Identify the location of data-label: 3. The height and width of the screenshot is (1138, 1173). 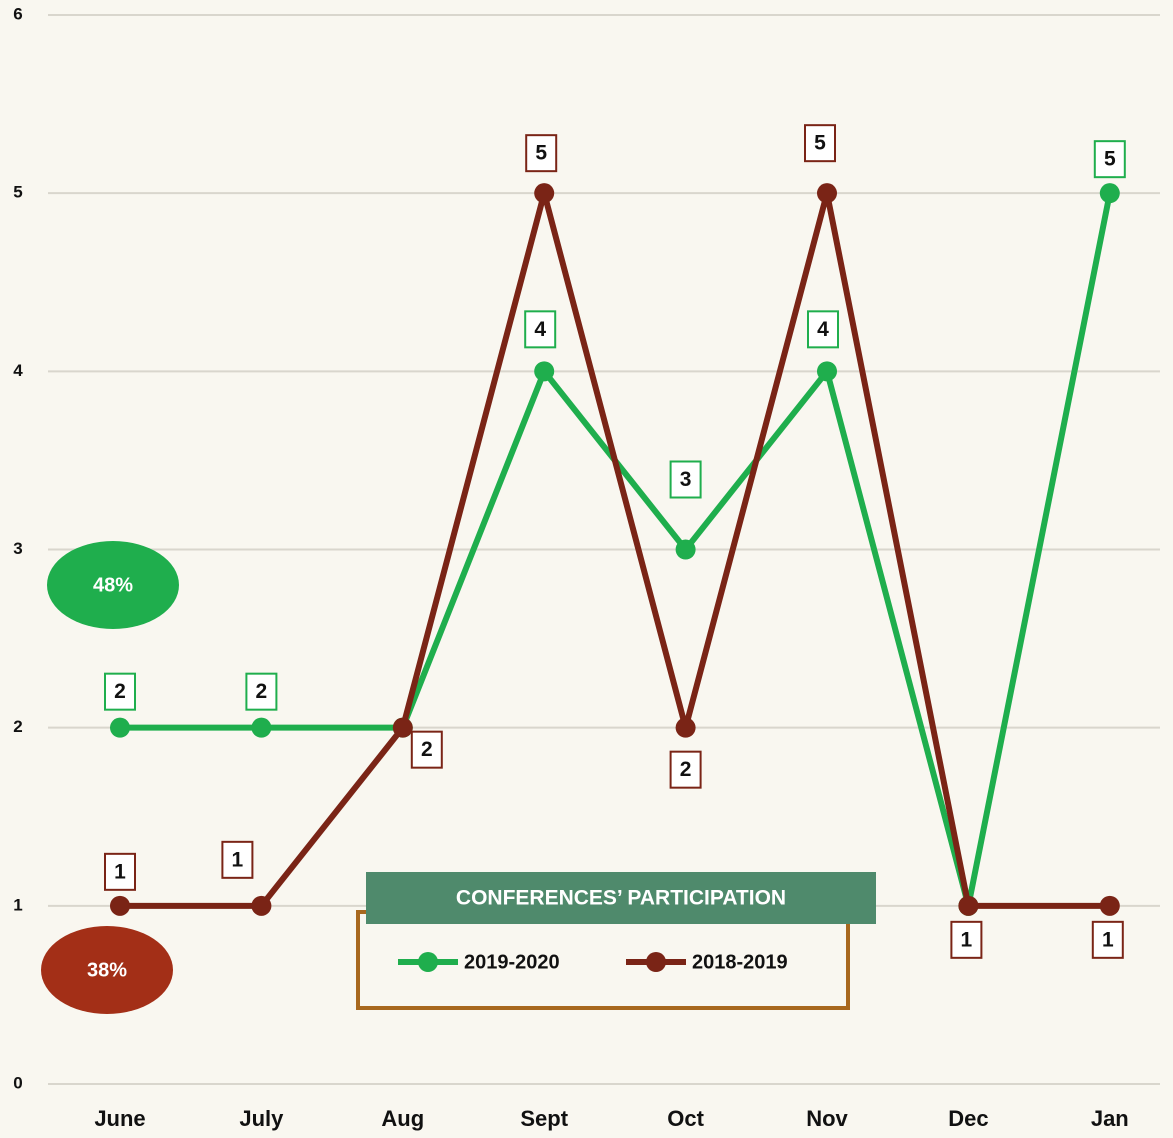
(686, 479).